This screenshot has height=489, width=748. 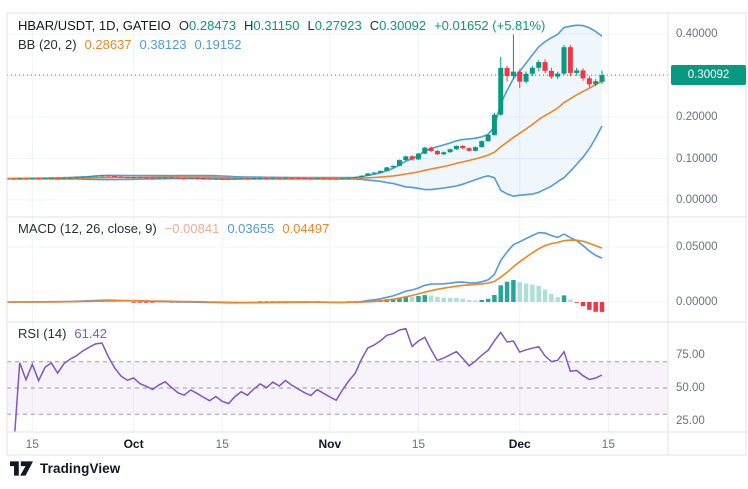 What do you see at coordinates (697, 117) in the screenshot?
I see `price-axis-label: 0.20000` at bounding box center [697, 117].